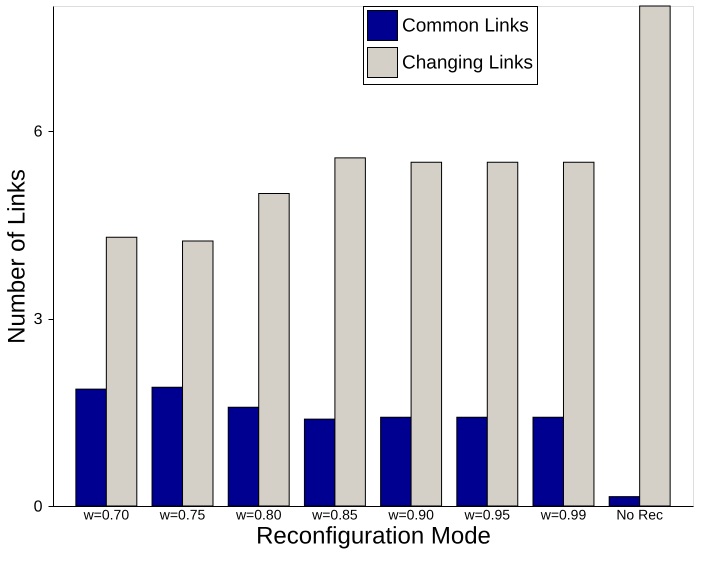 Image resolution: width=721 pixels, height=570 pixels. Describe the element at coordinates (258, 514) in the screenshot. I see `x-tick-label: w=0.80` at that location.